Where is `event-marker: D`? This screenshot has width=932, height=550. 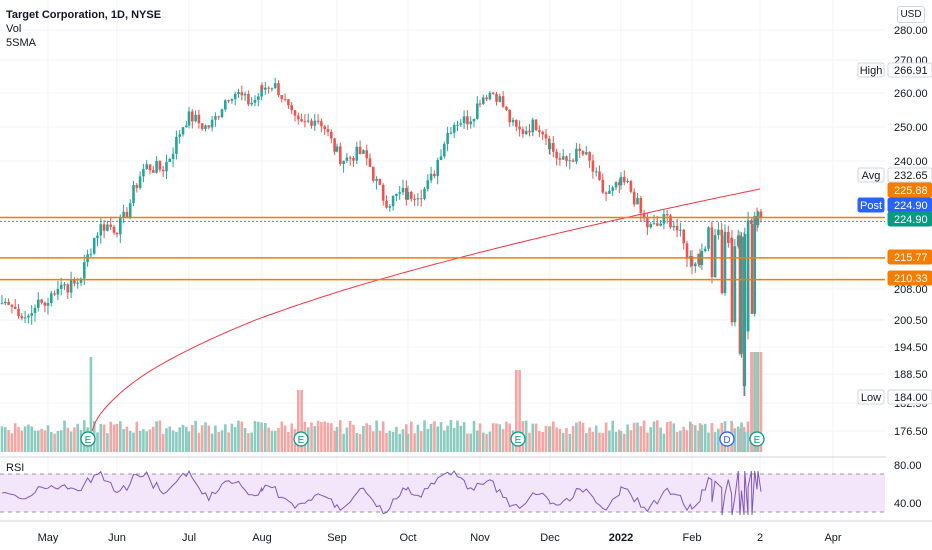
event-marker: D is located at coordinates (727, 439).